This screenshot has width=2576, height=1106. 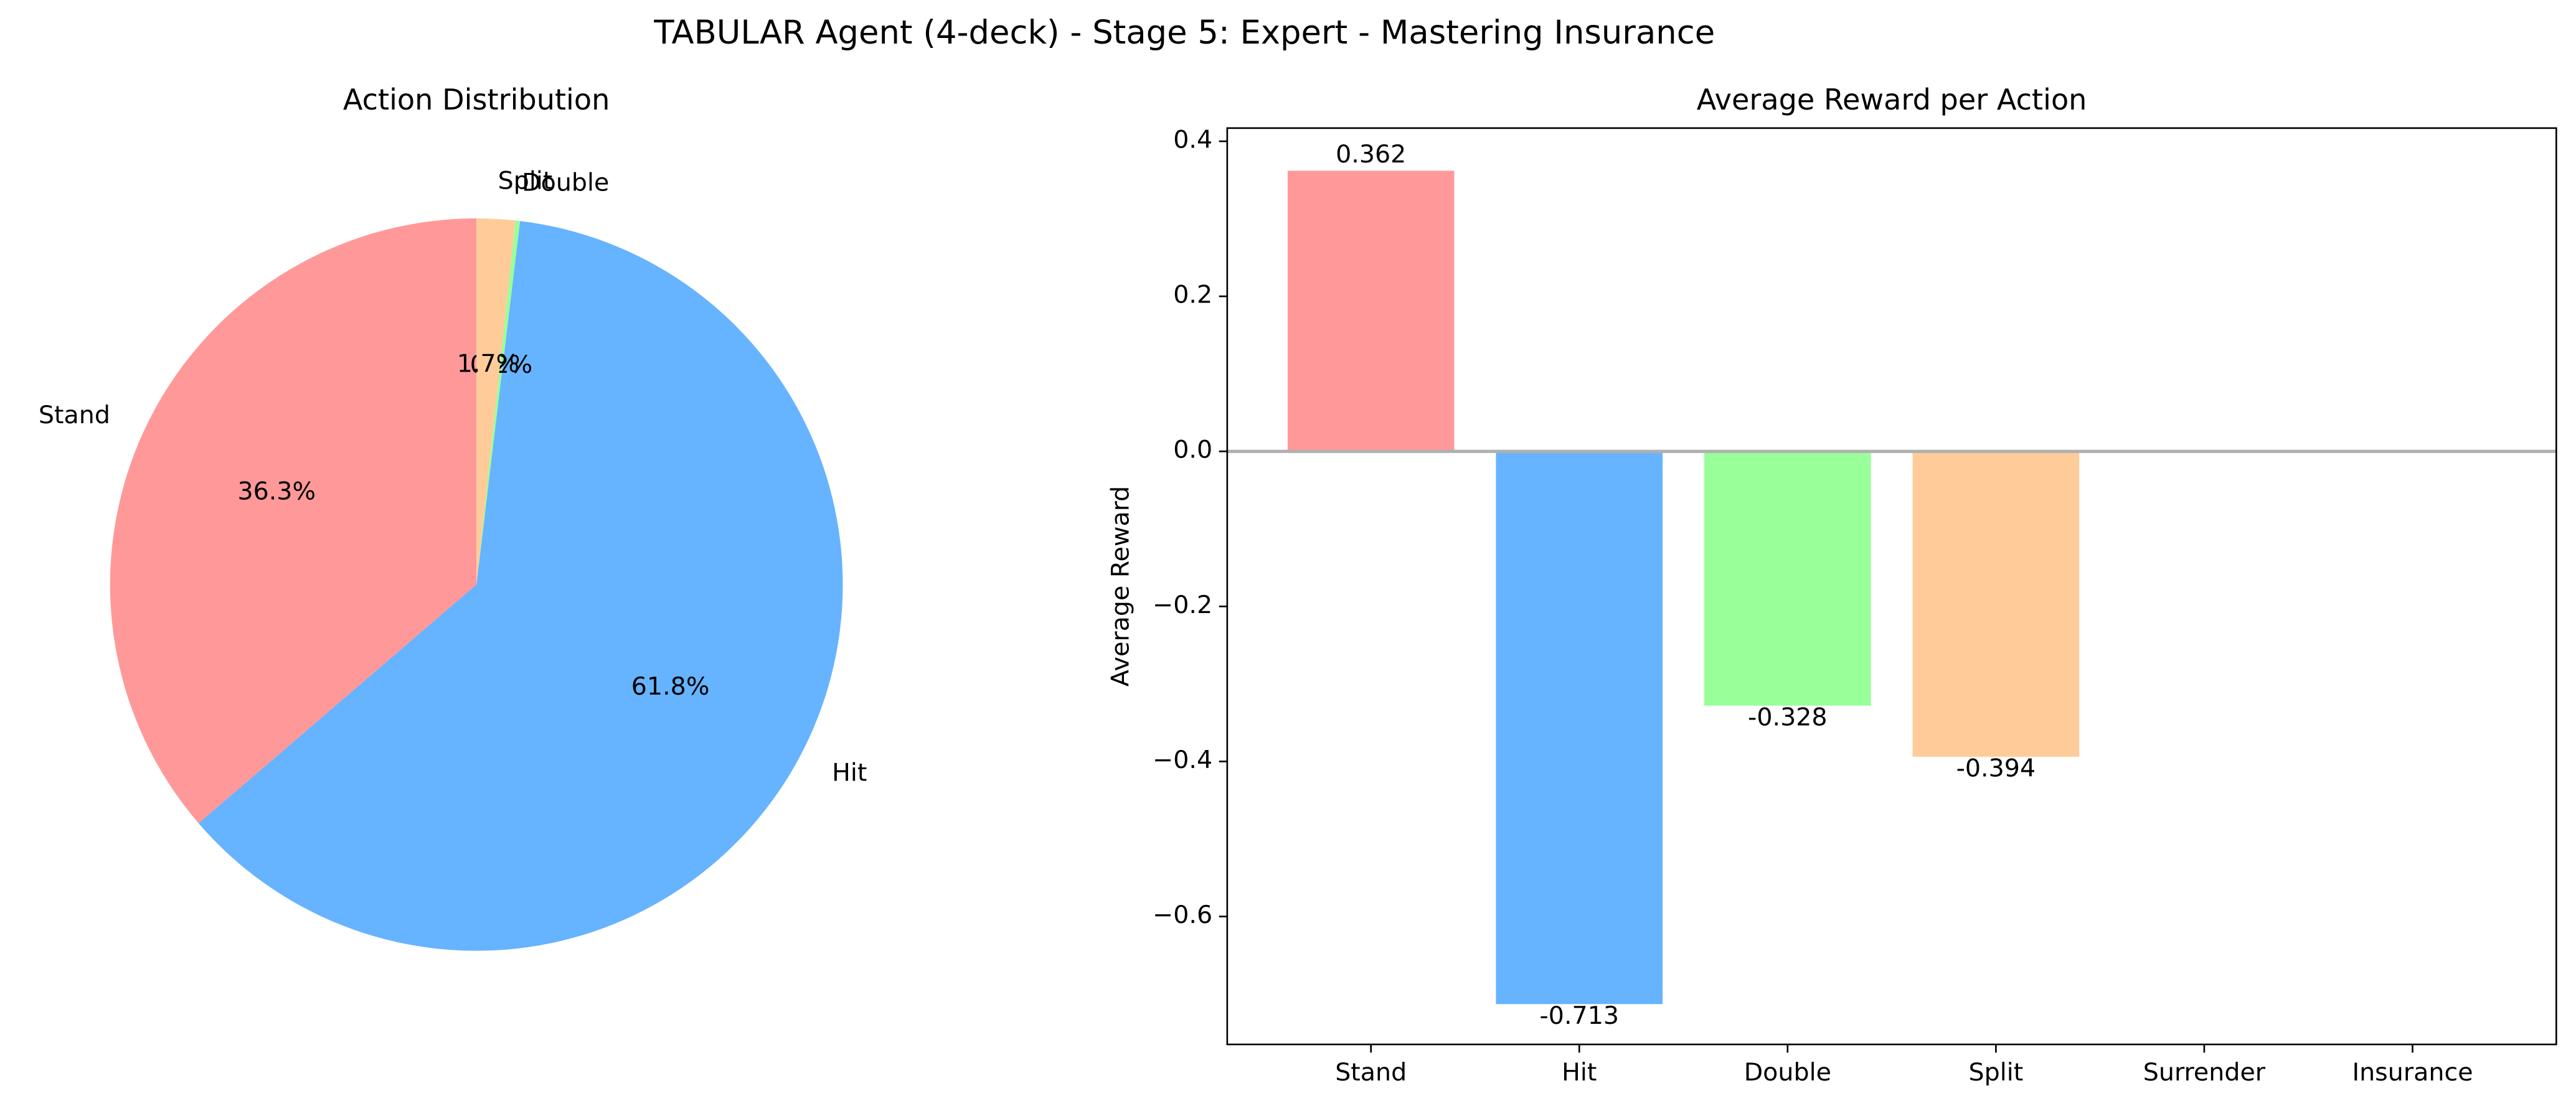 I want to click on slice-percent: 36.3%, so click(x=276, y=491).